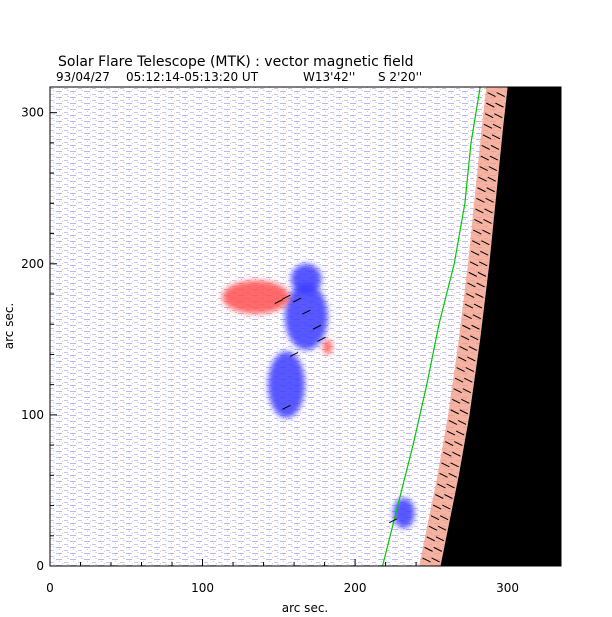 The image size is (612, 617). Describe the element at coordinates (192, 77) in the screenshot. I see `subtitle-time: 05:12:14-05:13:20 UT` at that location.